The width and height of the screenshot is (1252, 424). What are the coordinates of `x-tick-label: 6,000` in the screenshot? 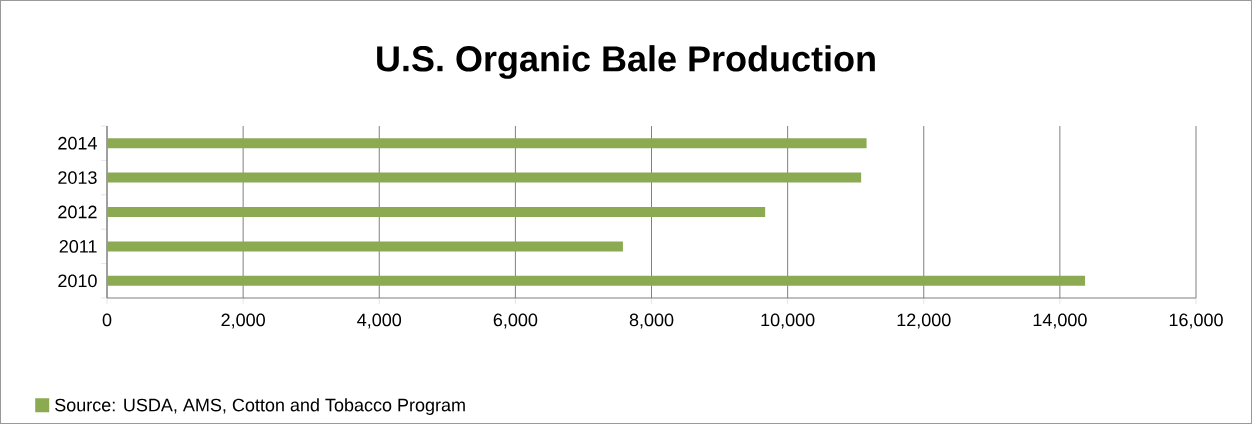 It's located at (515, 321).